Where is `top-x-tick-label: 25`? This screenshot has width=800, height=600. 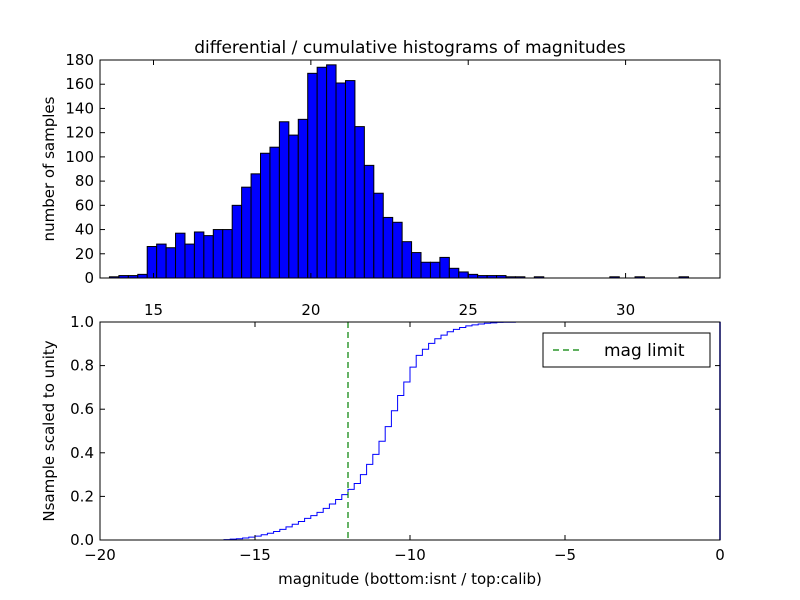 top-x-tick-label: 25 is located at coordinates (468, 310).